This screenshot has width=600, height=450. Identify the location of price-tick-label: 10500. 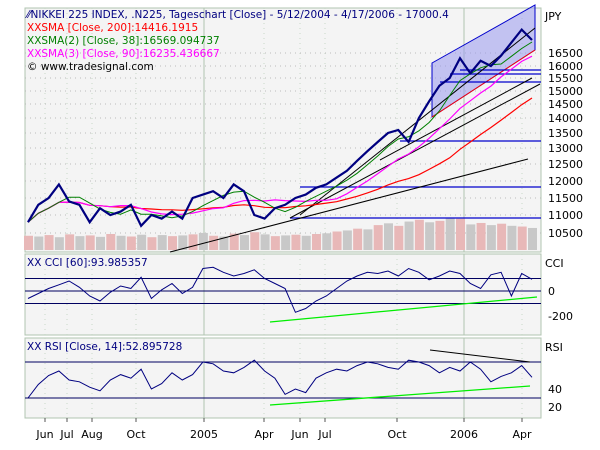
(565, 233).